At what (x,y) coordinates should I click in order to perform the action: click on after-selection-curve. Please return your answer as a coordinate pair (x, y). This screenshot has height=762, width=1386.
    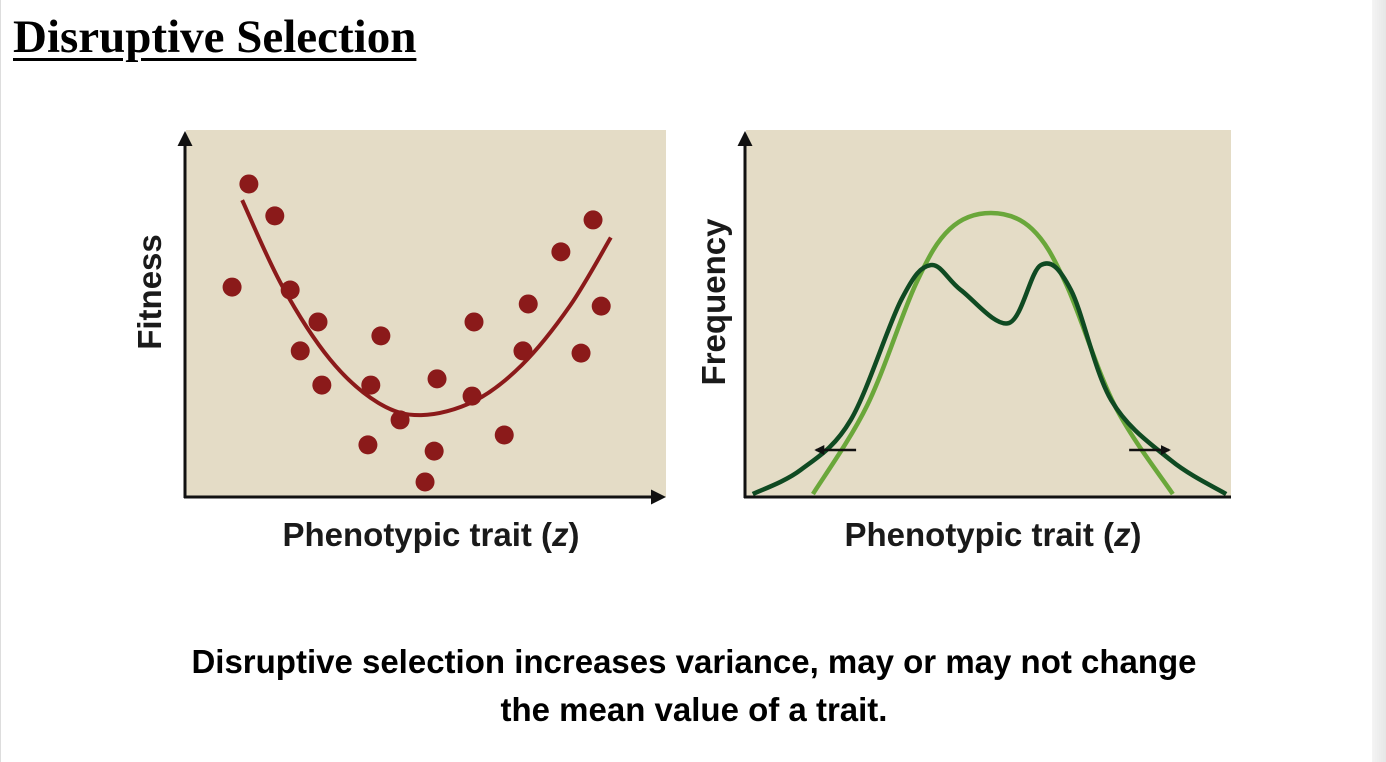
    Looking at the image, I should click on (989, 379).